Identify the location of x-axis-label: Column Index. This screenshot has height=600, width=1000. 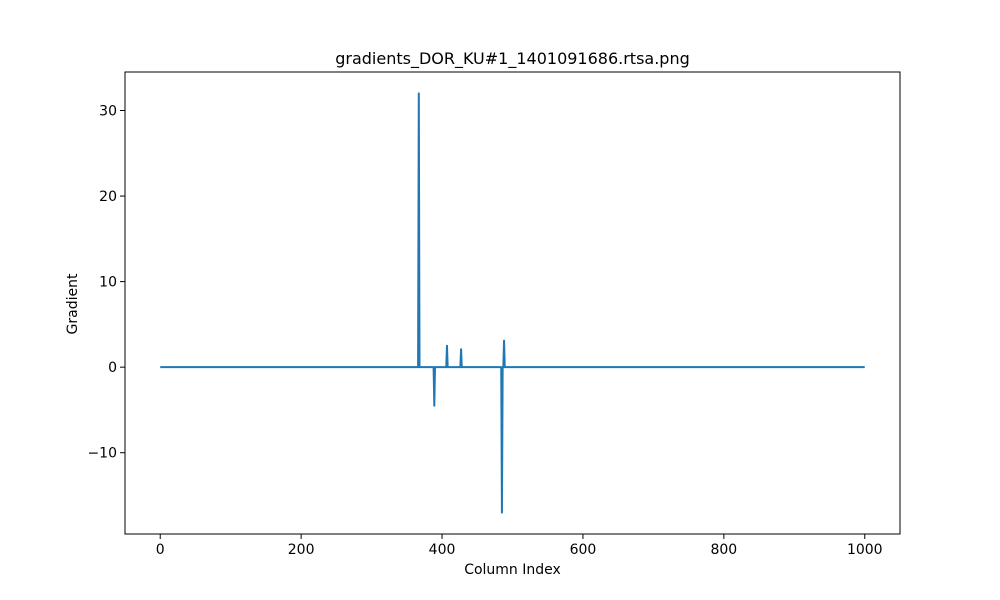
(512, 570).